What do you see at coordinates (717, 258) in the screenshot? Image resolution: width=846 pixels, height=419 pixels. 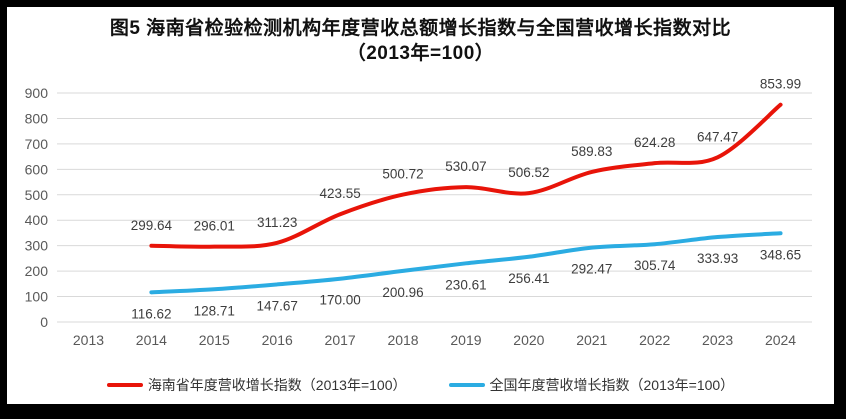 I see `national-data-label: 333.93` at bounding box center [717, 258].